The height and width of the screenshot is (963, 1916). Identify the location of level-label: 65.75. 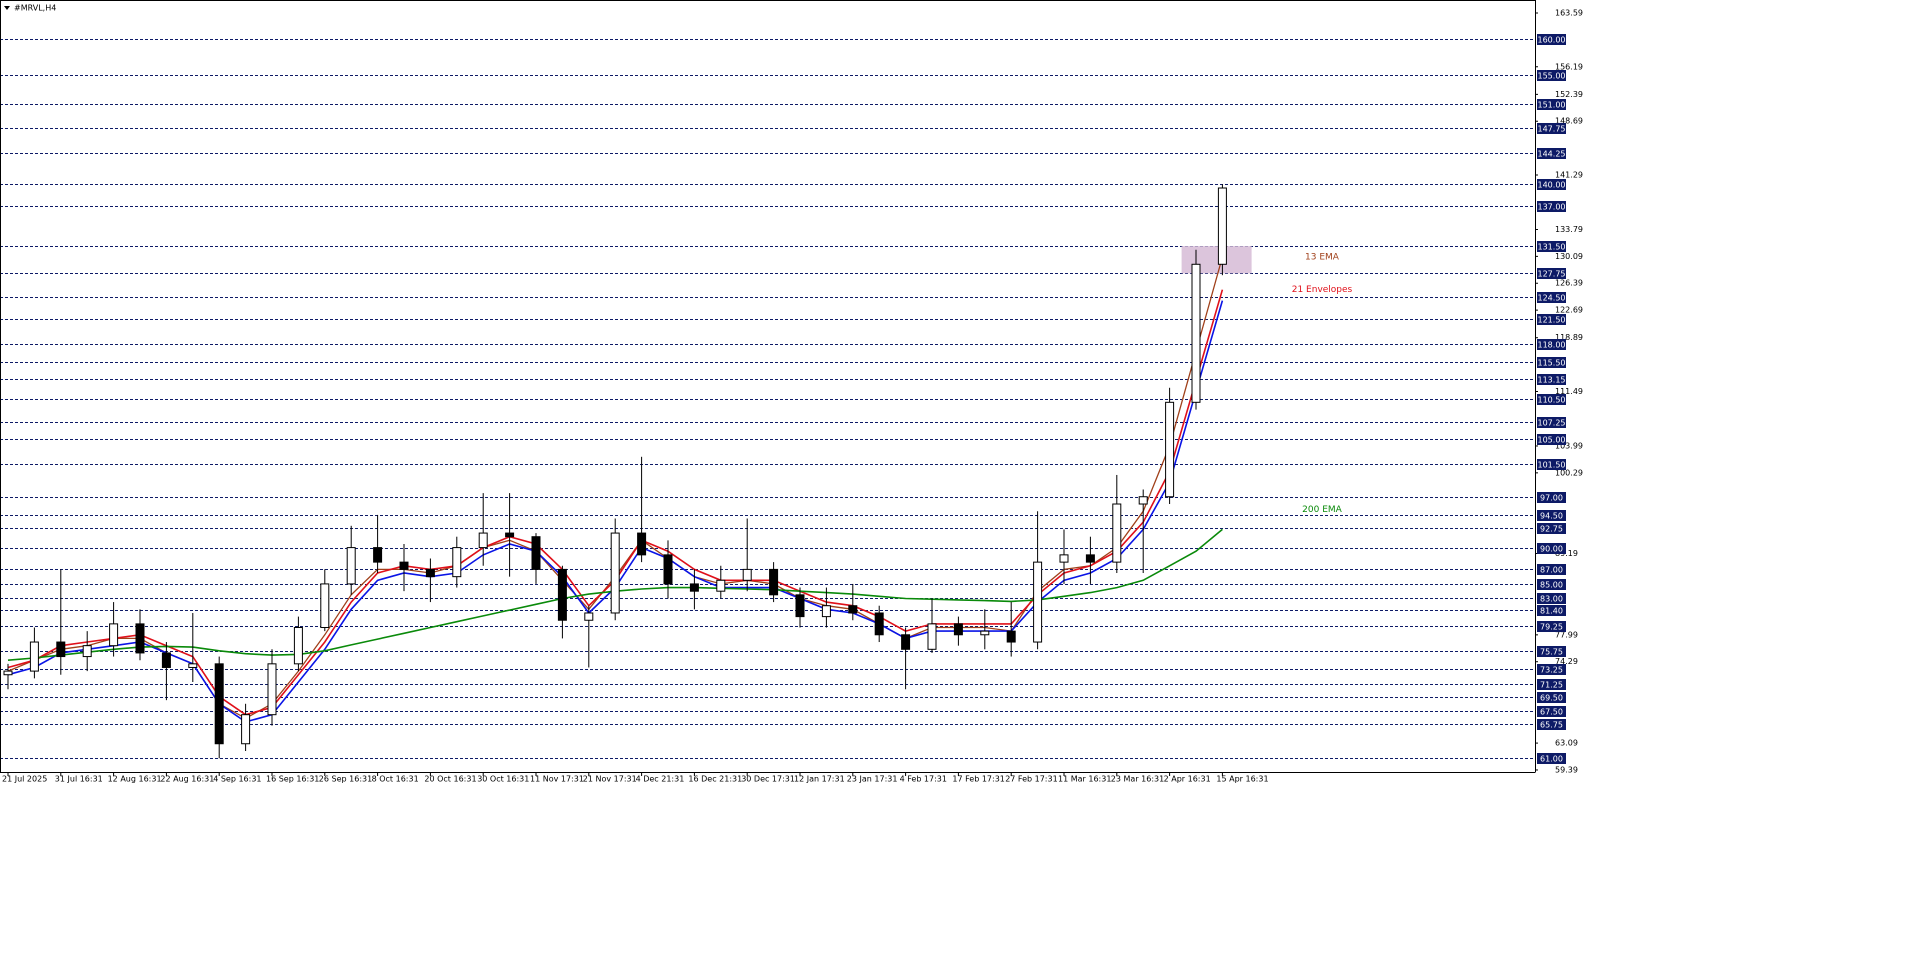
(1551, 725).